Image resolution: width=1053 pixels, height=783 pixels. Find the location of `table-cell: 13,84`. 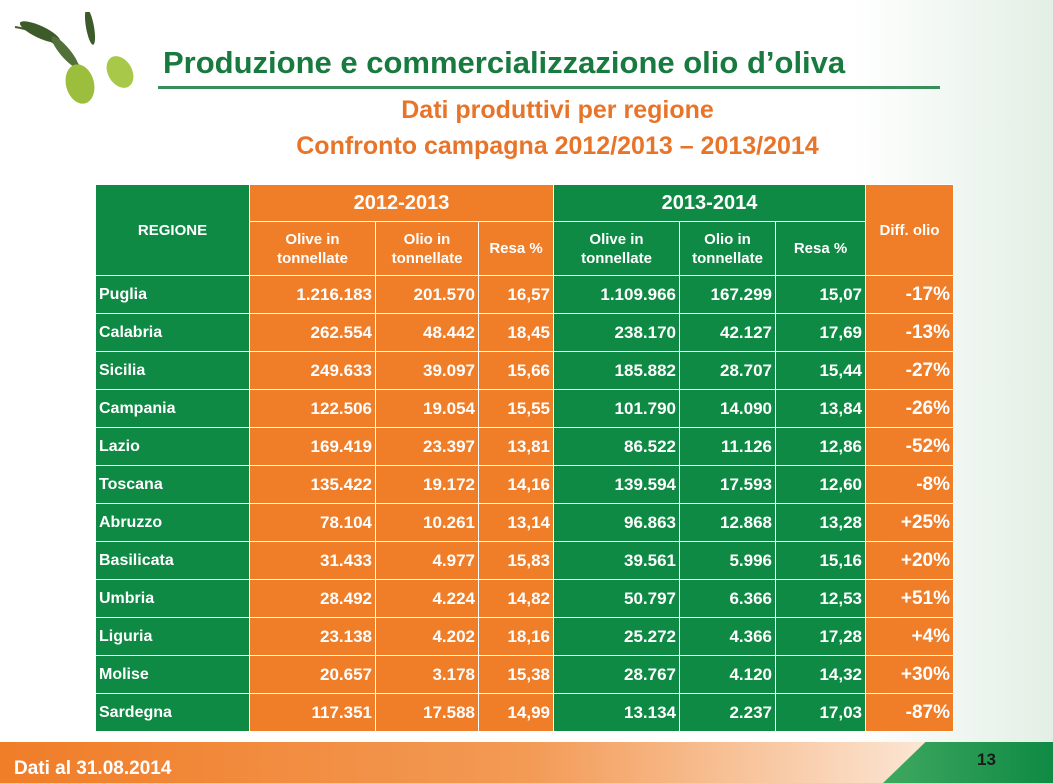

table-cell: 13,84 is located at coordinates (820, 408).